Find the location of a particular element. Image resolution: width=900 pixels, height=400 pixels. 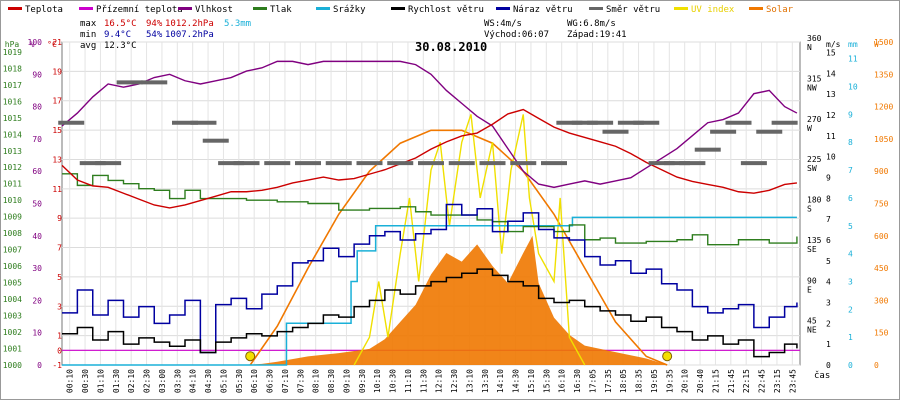

x-tick-label: 20:10 is located at coordinates (685, 381).